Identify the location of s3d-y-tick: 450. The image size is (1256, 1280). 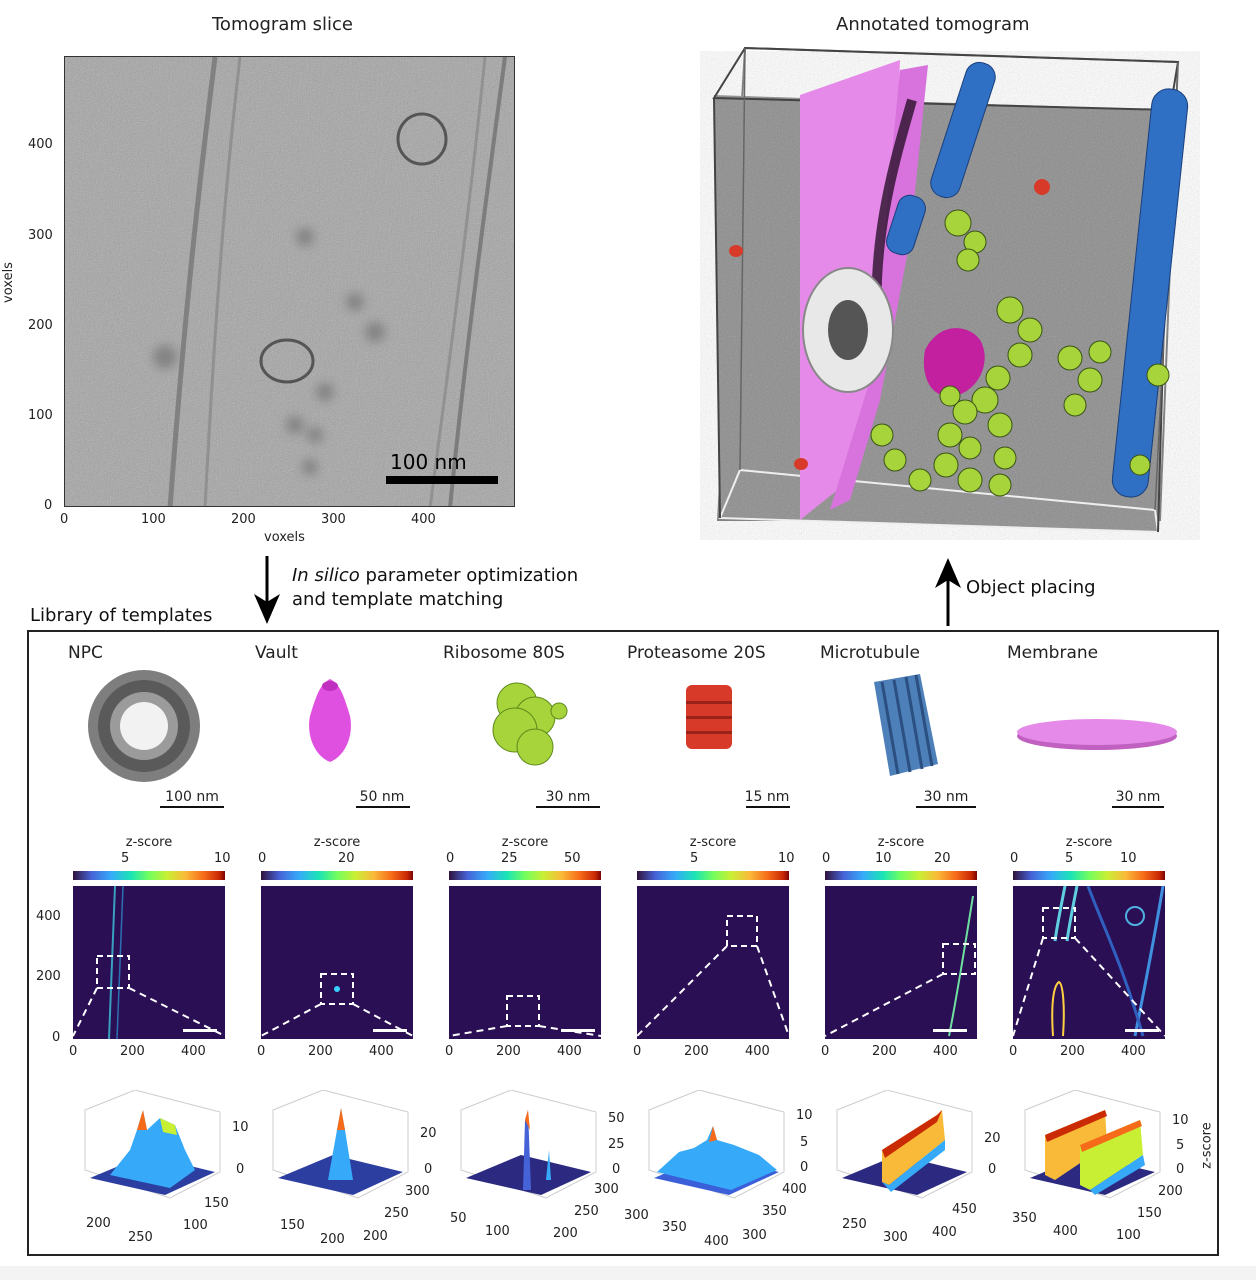
(964, 1209).